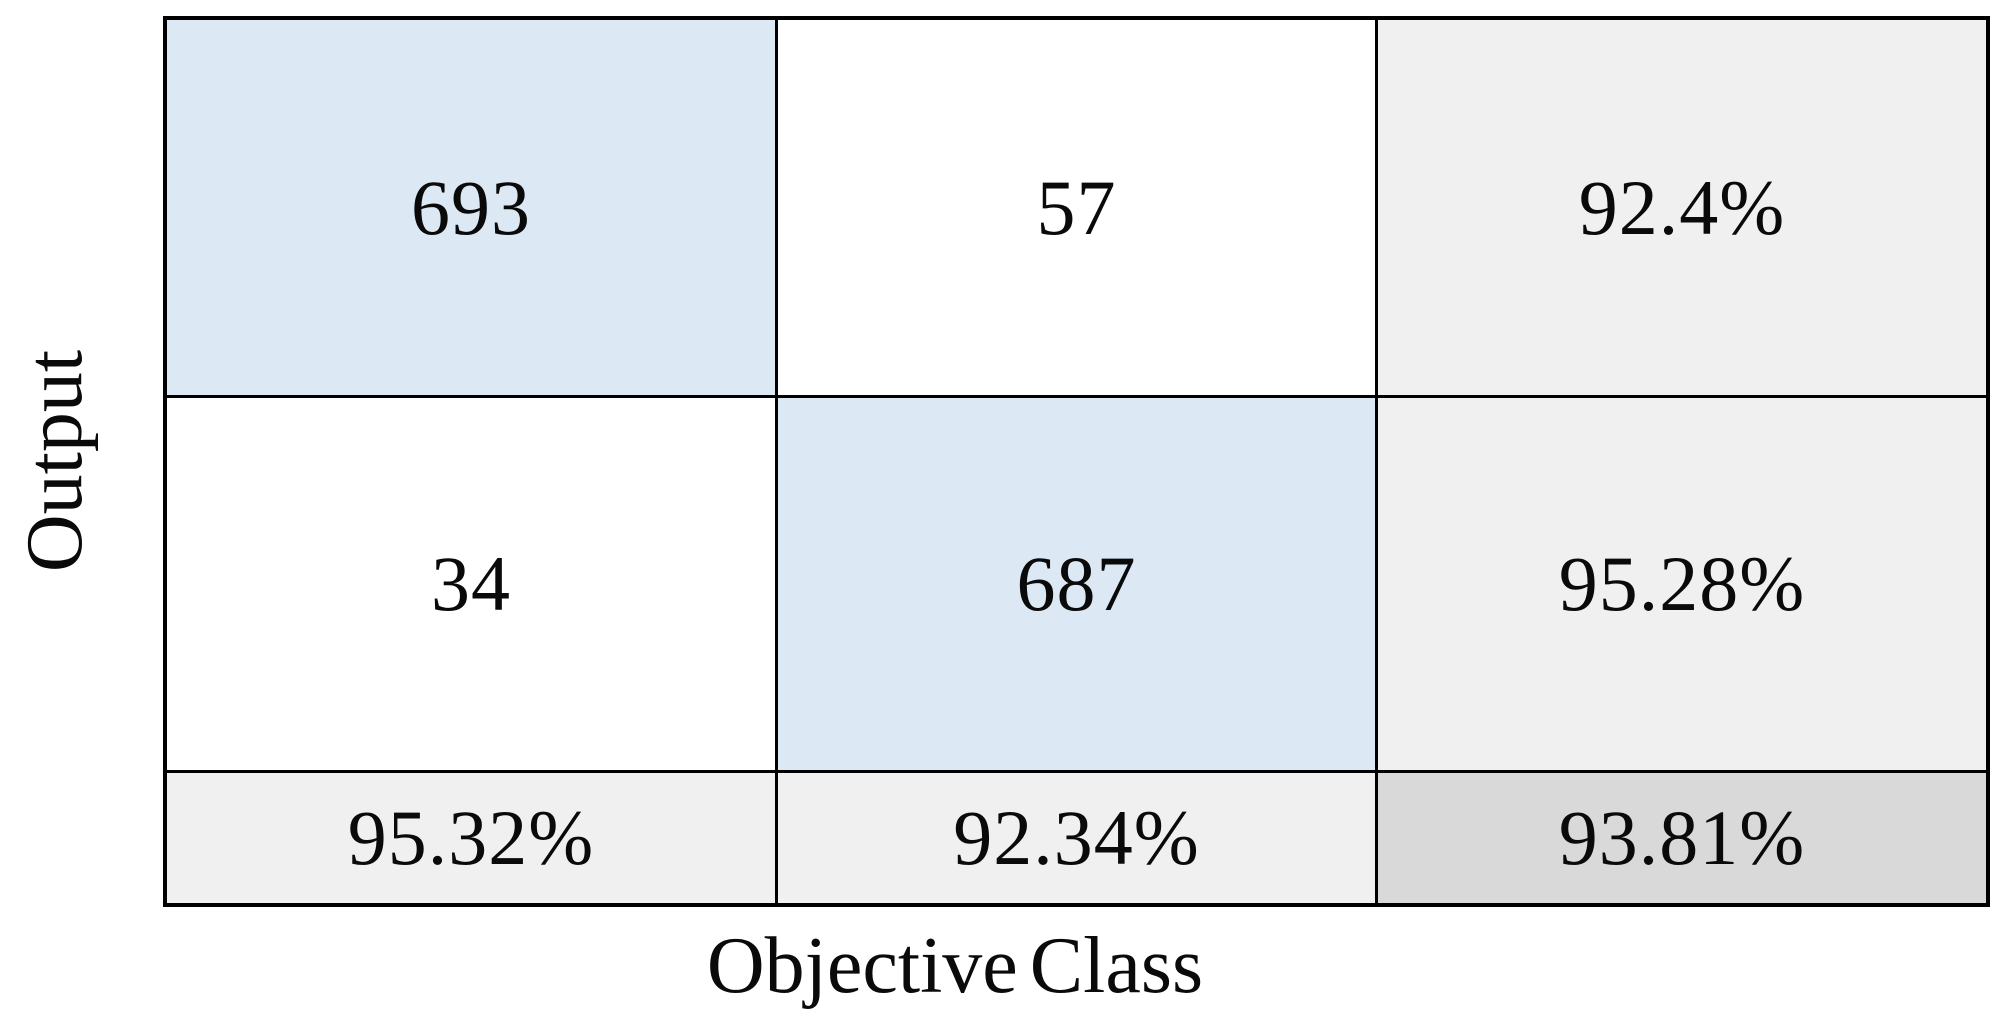 The image size is (2009, 1028). What do you see at coordinates (1682, 209) in the screenshot?
I see `row1-percent-cell: 92.4%` at bounding box center [1682, 209].